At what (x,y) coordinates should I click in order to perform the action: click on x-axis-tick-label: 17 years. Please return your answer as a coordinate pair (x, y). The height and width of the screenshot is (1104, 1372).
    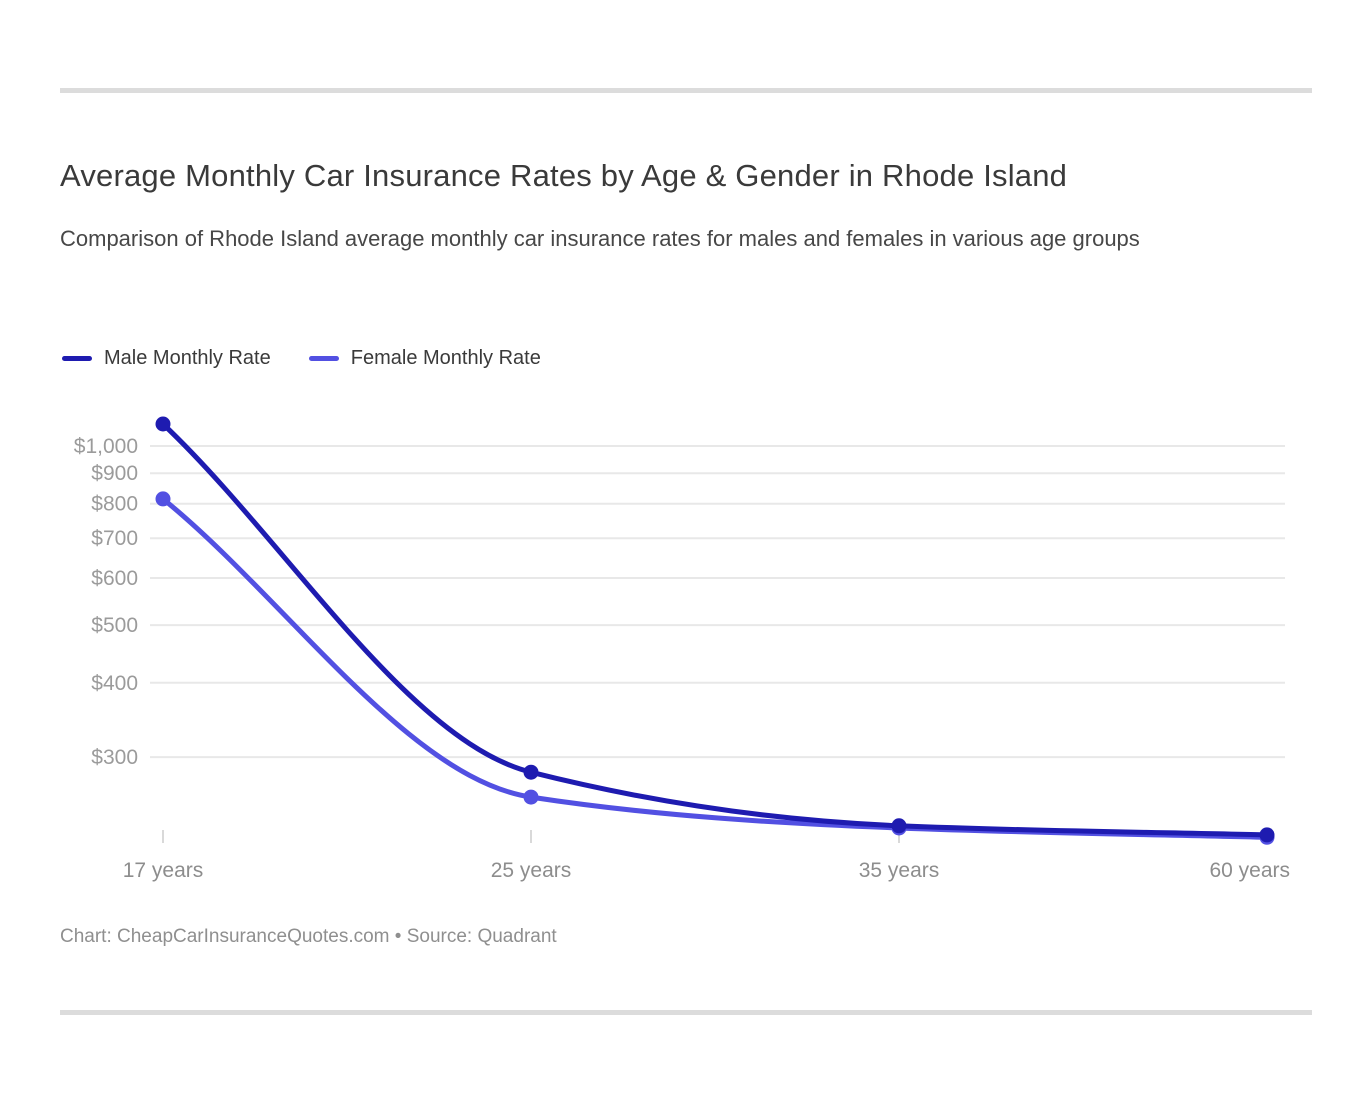
    Looking at the image, I should click on (163, 870).